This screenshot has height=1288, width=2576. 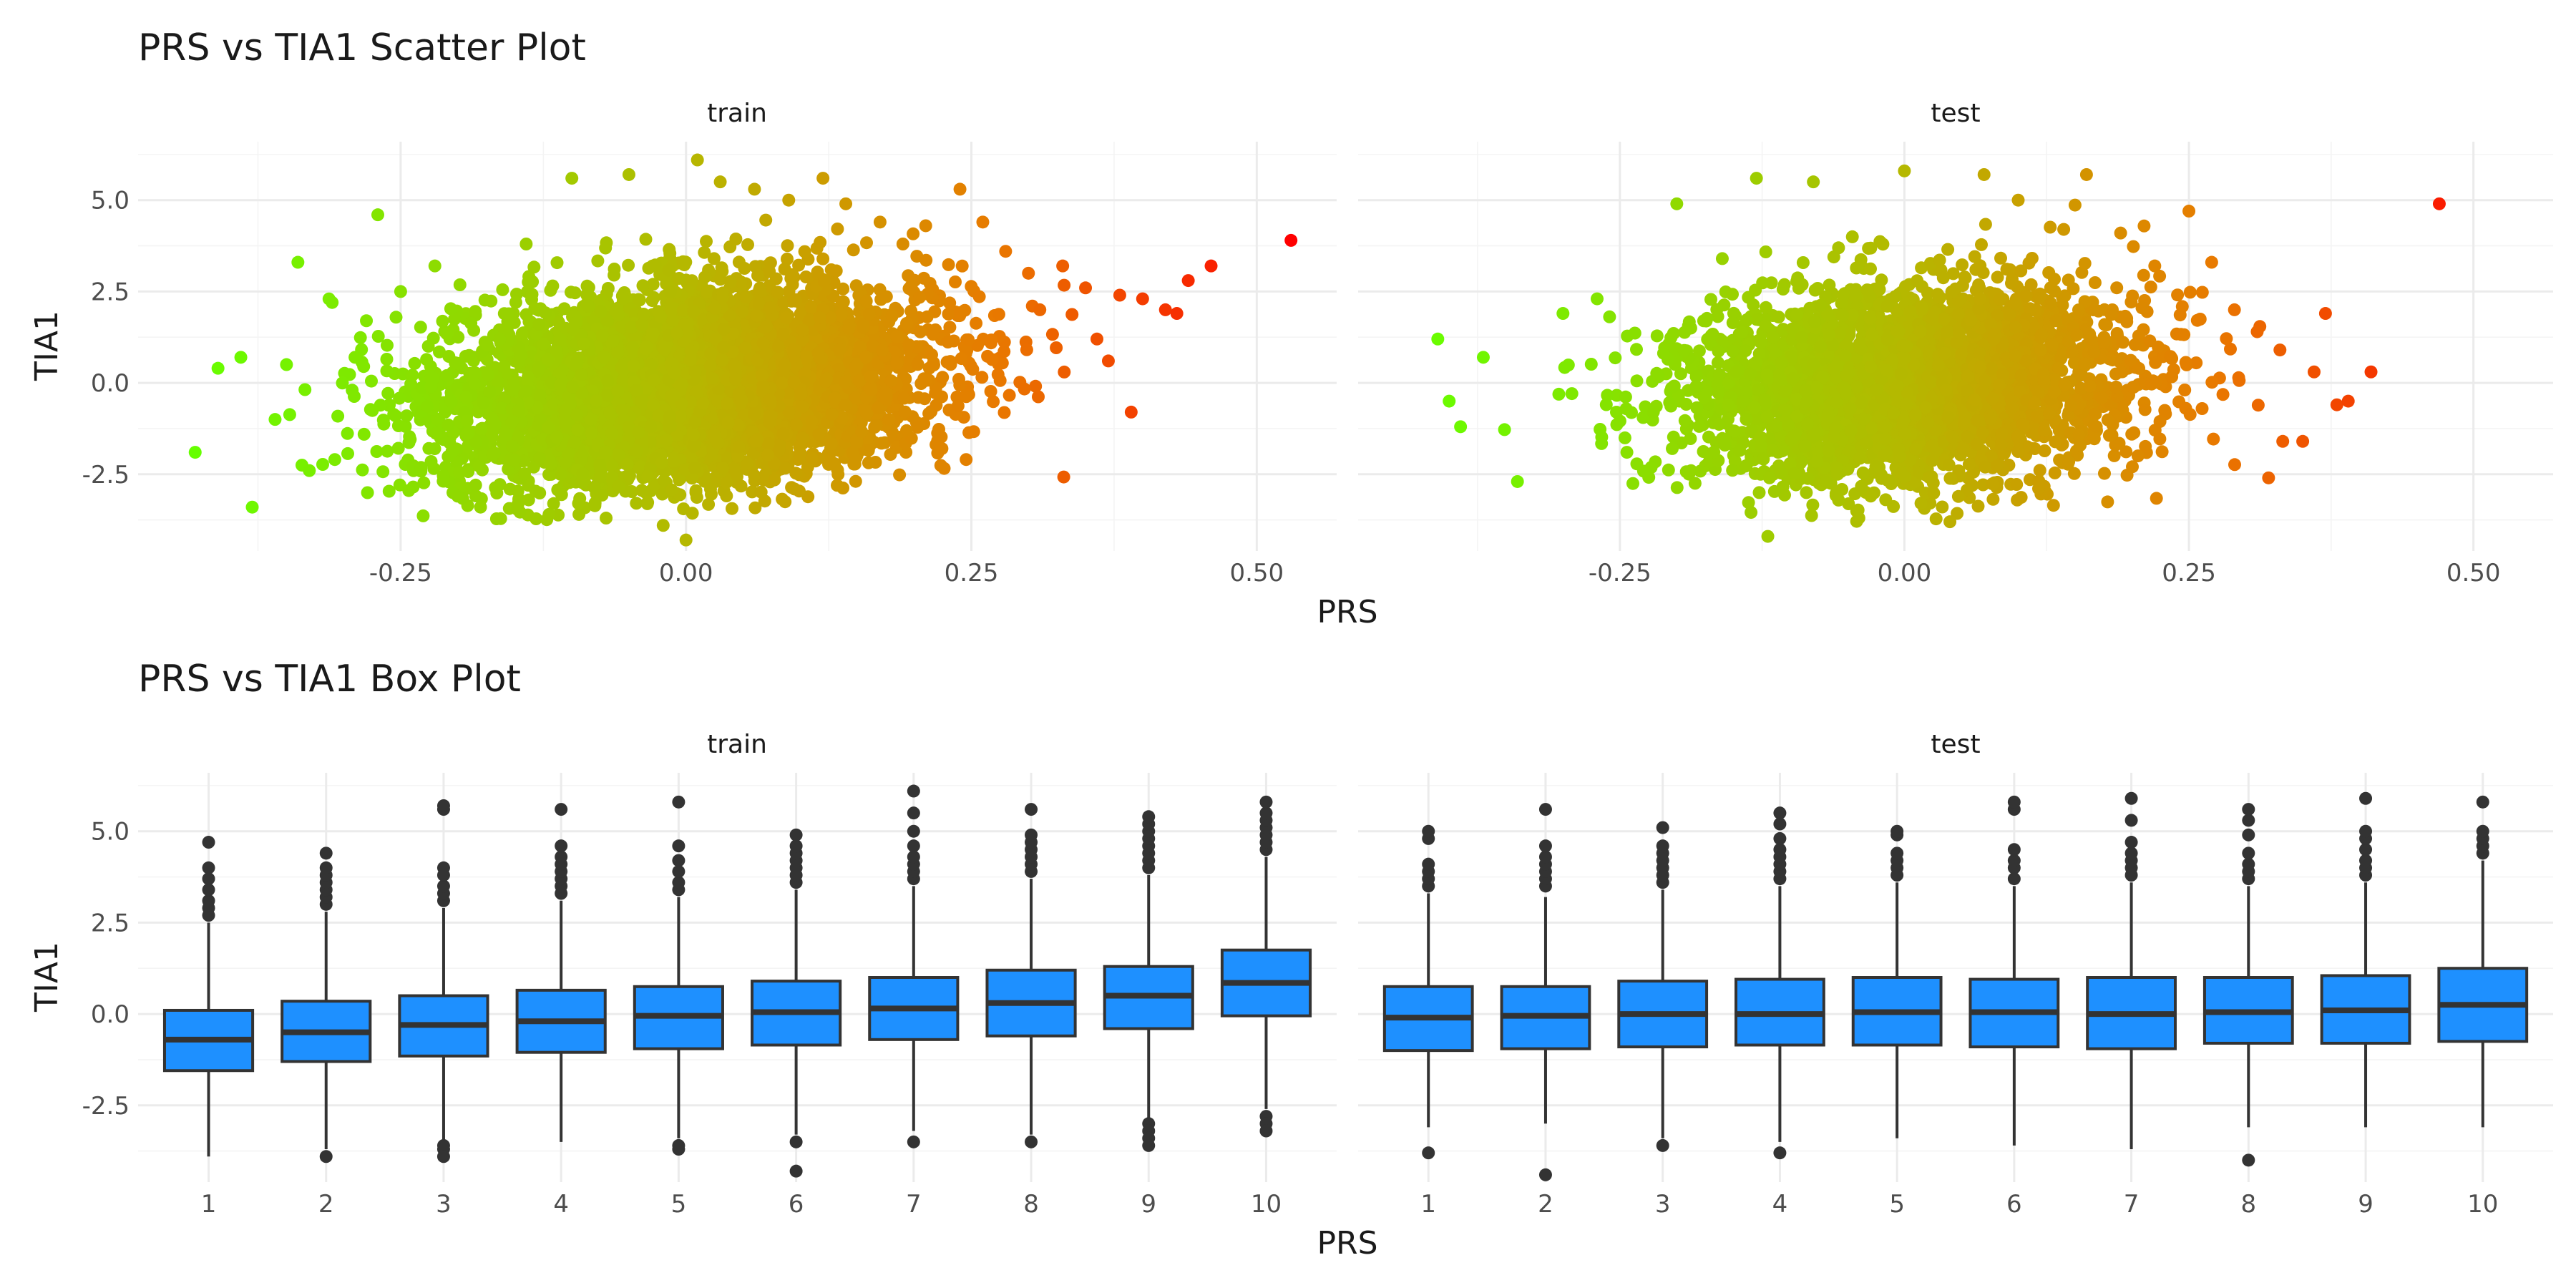 I want to click on scatter-y-tick-label: 0.0, so click(x=110, y=383).